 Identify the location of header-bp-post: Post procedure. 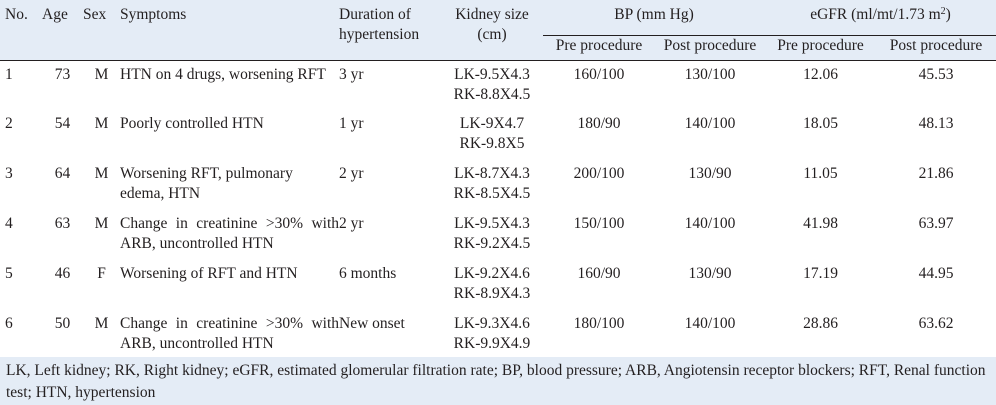
(710, 47).